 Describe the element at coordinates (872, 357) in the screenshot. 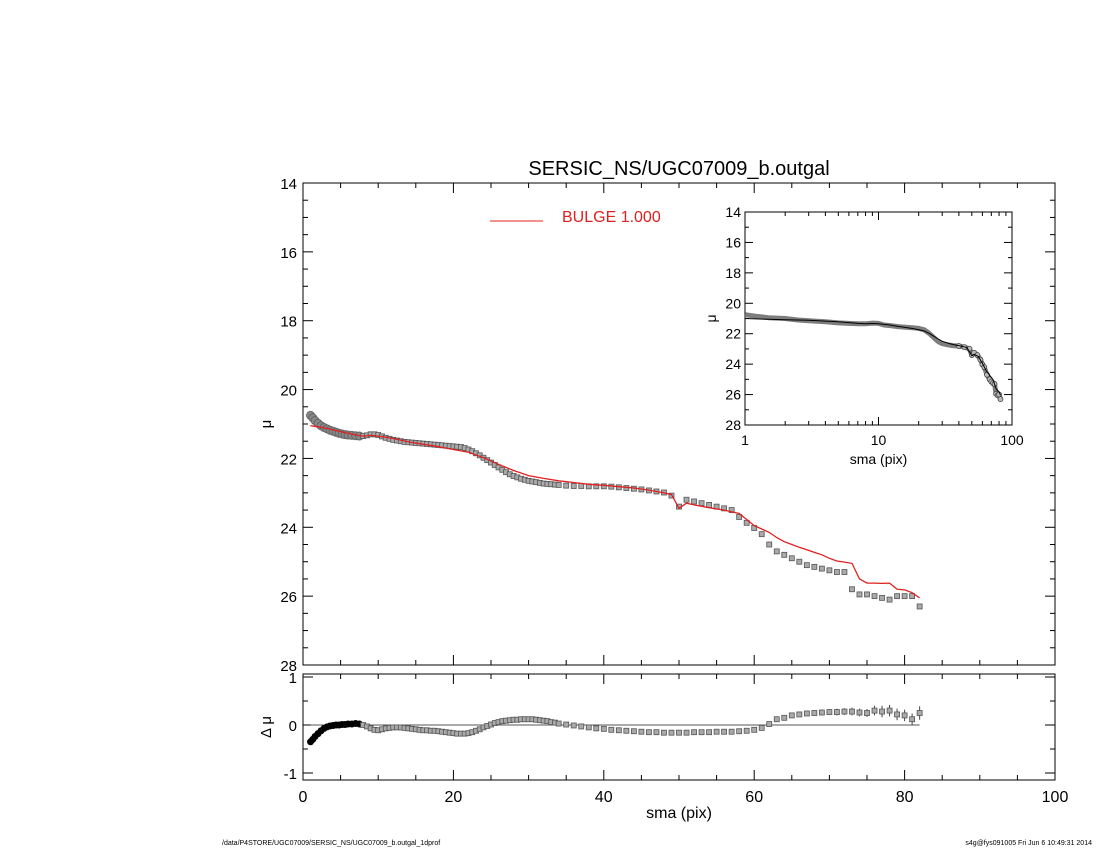

I see `inset-model-line` at that location.